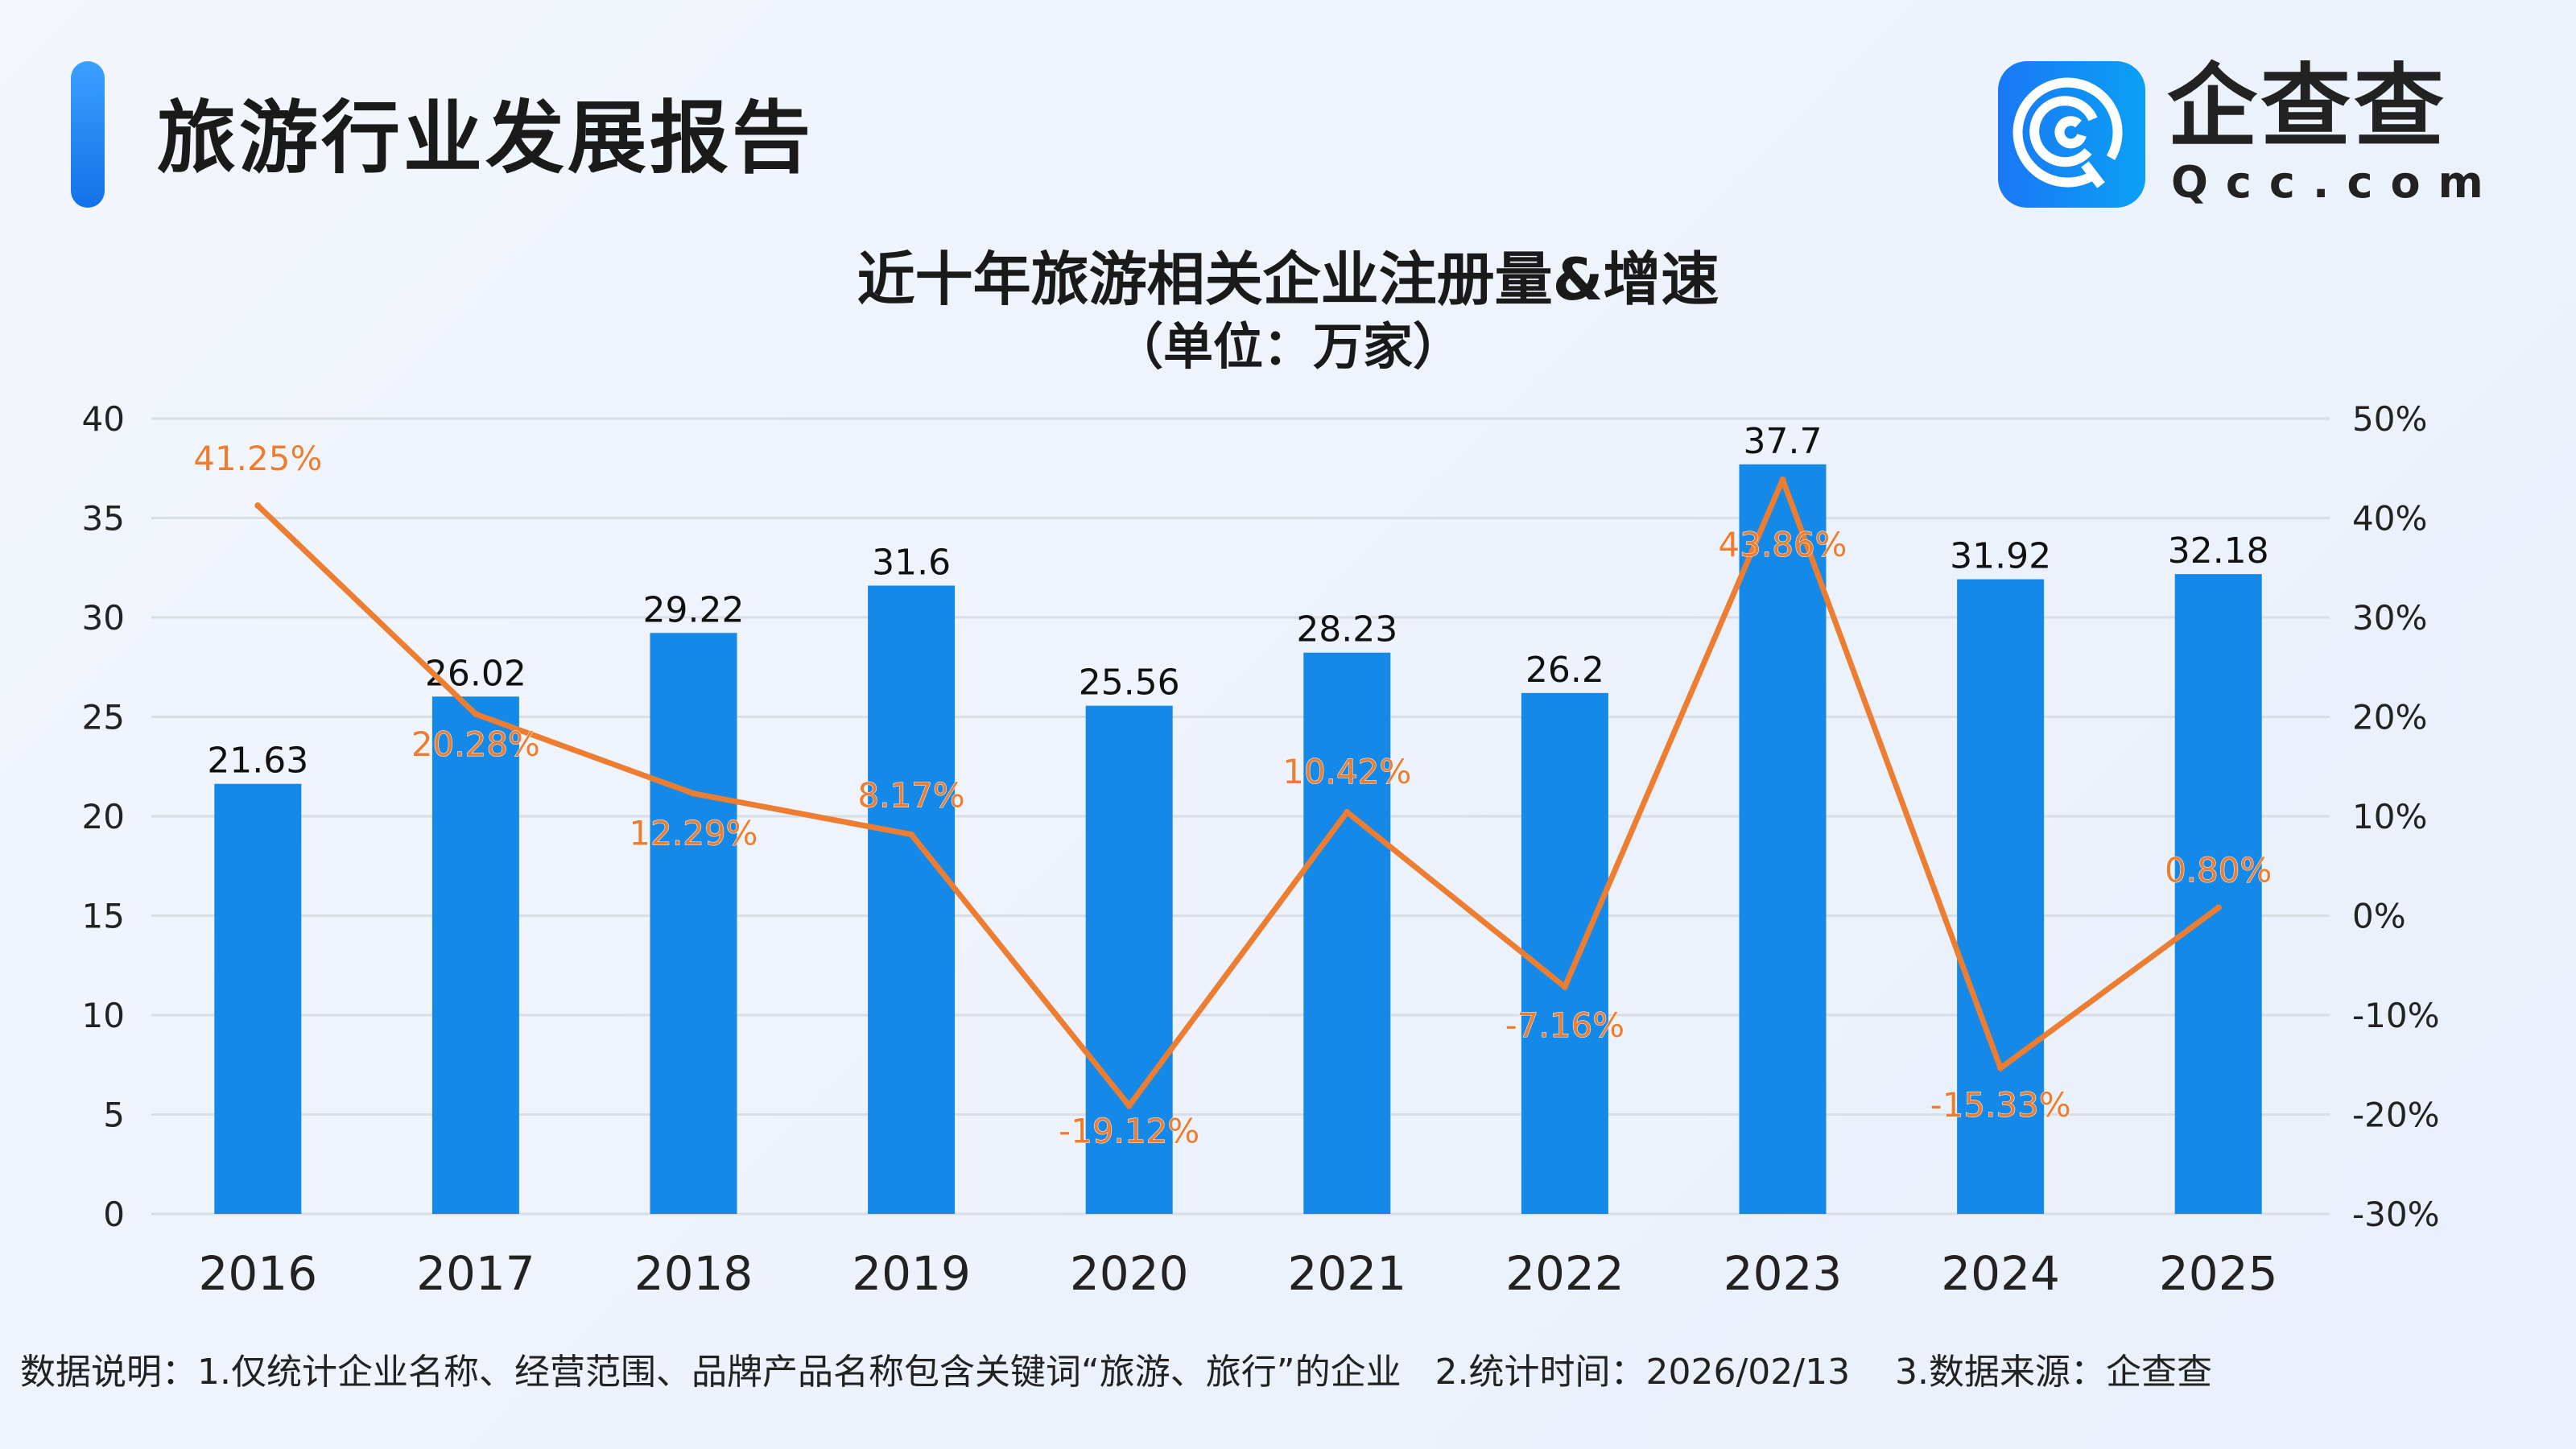 This screenshot has width=2576, height=1449. Describe the element at coordinates (2379, 916) in the screenshot. I see `right-tick-label: 0%` at that location.